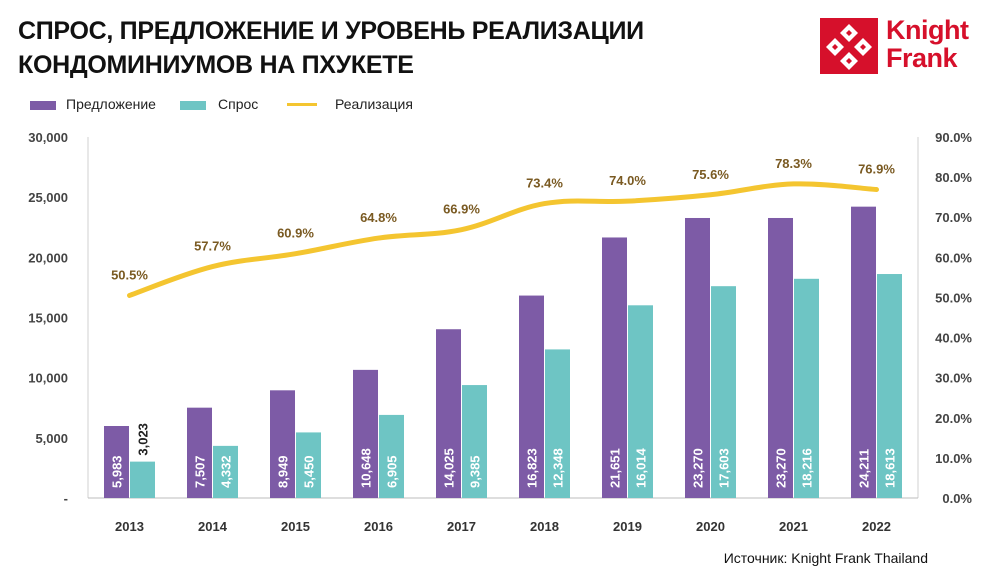 This screenshot has height=585, width=1000. I want to click on bar-label-supply: 14,025, so click(449, 468).